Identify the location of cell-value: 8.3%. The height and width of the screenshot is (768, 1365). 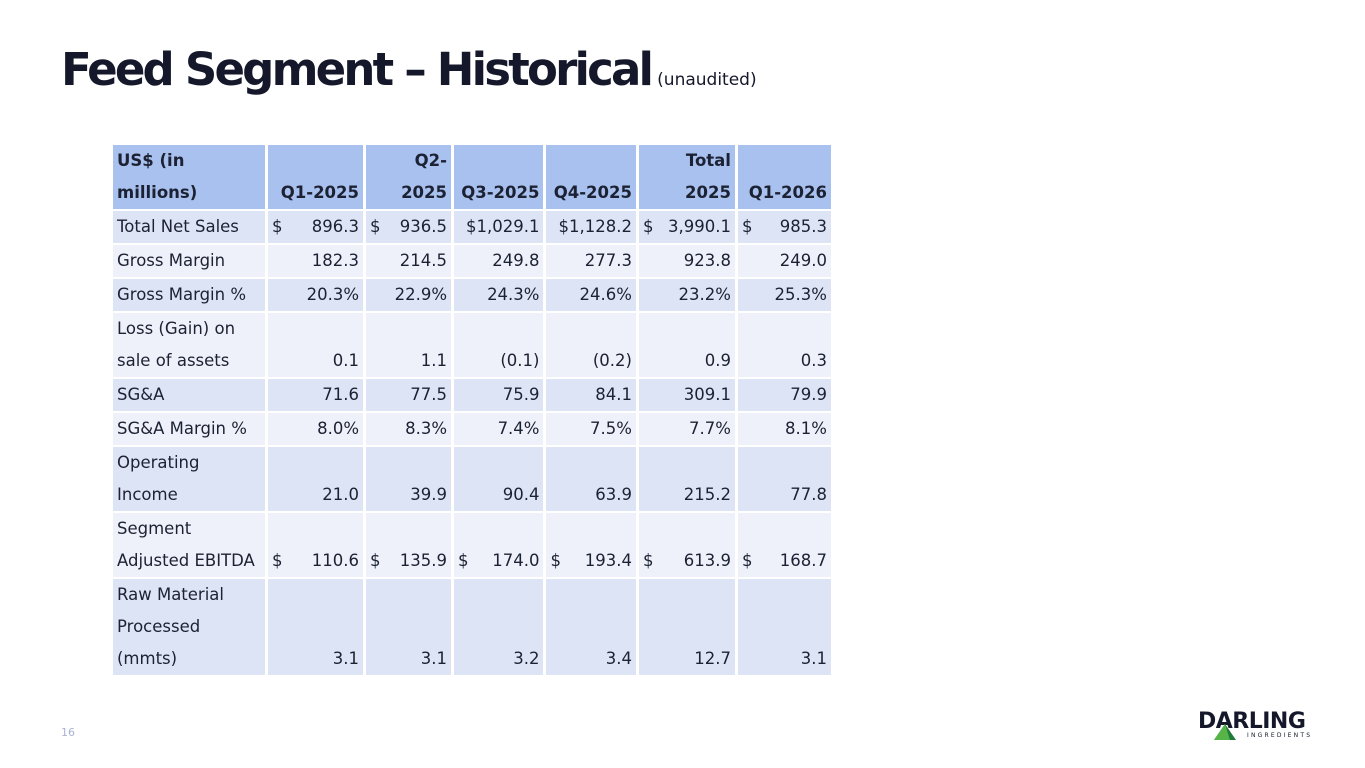
(426, 428).